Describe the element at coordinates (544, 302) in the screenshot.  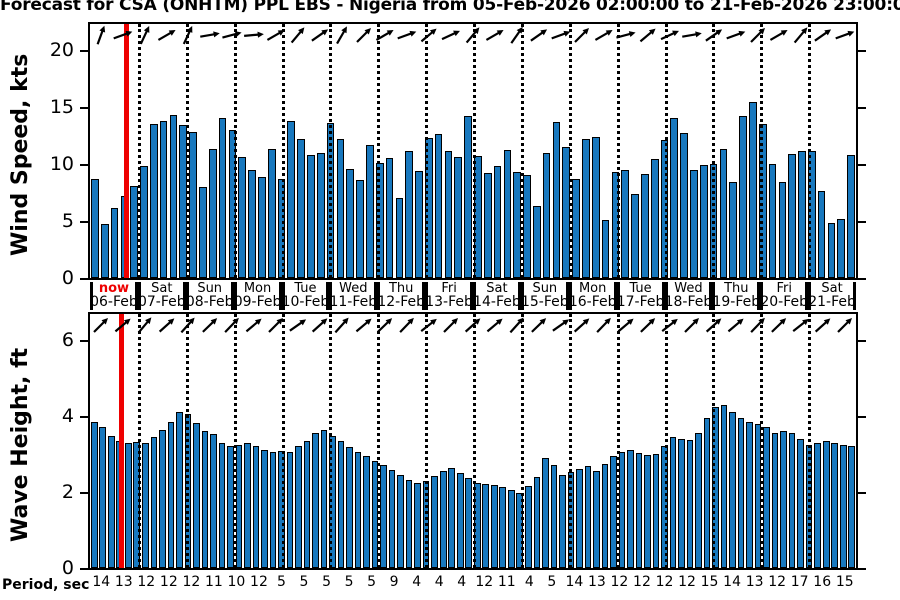
I see `day-date-label: 15-Feb` at that location.